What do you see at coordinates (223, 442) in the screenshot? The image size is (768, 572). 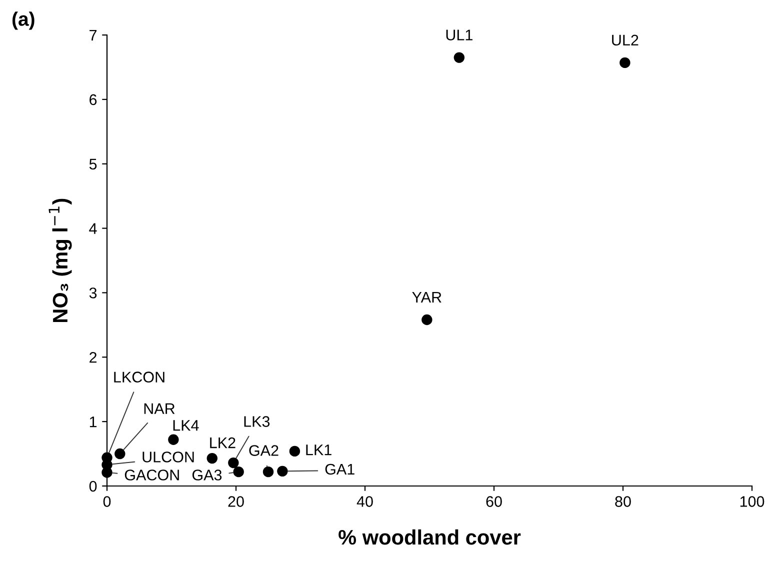 I see `annotation: LK2` at bounding box center [223, 442].